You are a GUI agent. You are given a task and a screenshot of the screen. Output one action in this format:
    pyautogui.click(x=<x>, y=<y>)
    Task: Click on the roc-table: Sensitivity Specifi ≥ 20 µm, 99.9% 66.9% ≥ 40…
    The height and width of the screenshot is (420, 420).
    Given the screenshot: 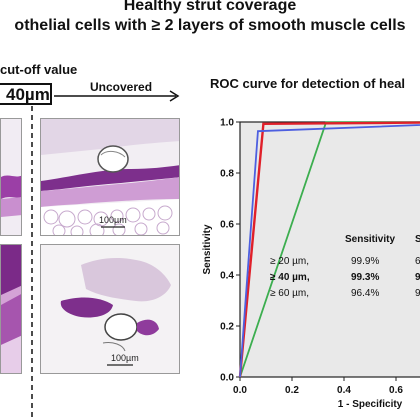 What is the action you would take?
    pyautogui.click(x=345, y=266)
    